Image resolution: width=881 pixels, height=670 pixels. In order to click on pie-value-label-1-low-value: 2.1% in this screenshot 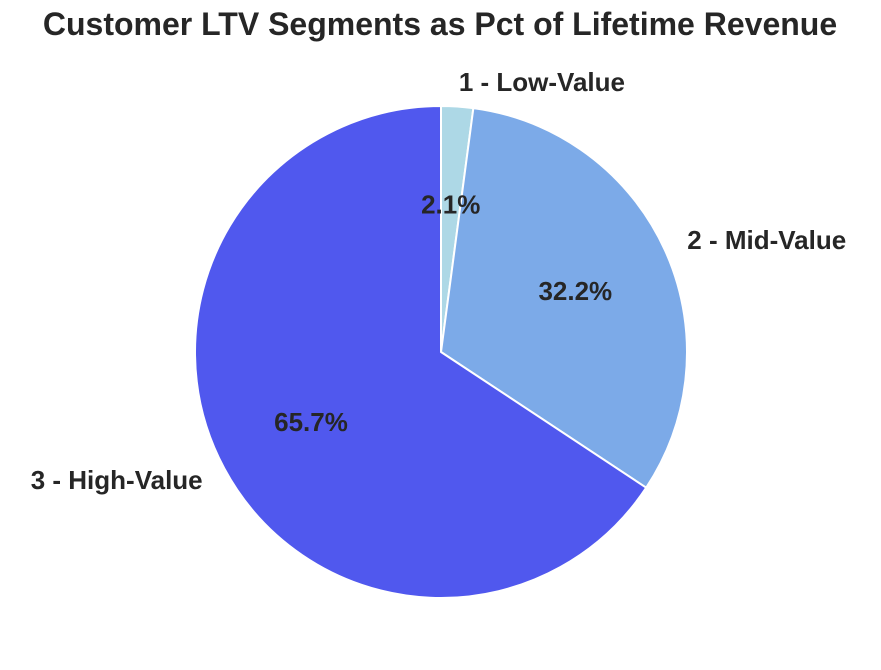, I will do `click(450, 205)`.